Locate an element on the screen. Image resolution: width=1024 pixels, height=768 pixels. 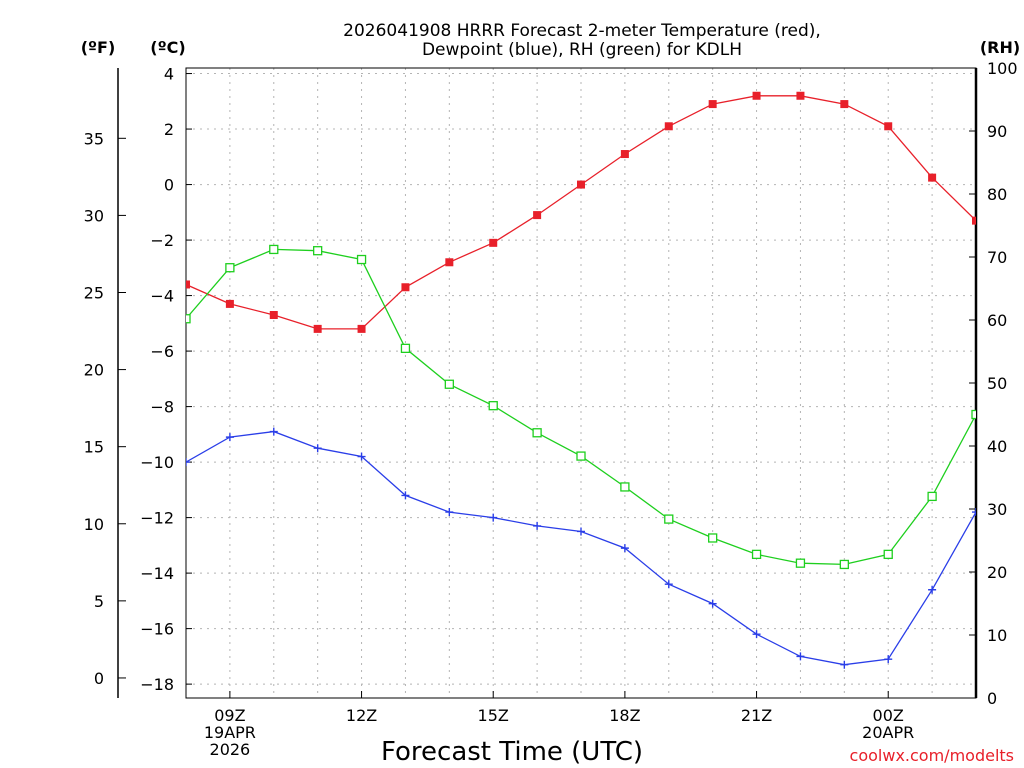
fahrenheit-tick-label-1: 30 is located at coordinates (94, 215).